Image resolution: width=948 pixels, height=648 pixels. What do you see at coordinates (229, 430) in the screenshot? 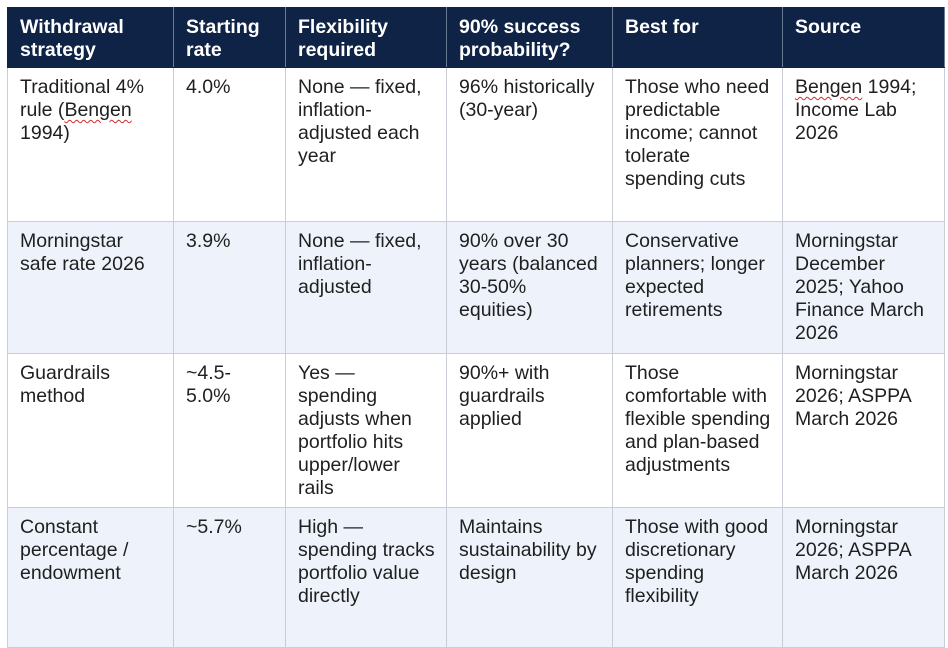
I see `cell-rate: ~4.5-5.0%` at bounding box center [229, 430].